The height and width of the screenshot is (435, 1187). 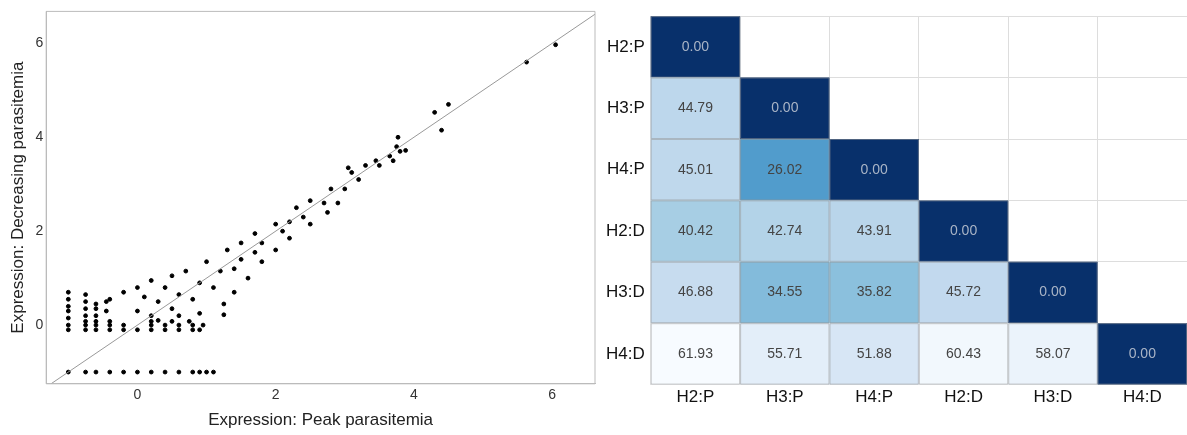 I want to click on y-tick-label: 6, so click(x=39, y=42).